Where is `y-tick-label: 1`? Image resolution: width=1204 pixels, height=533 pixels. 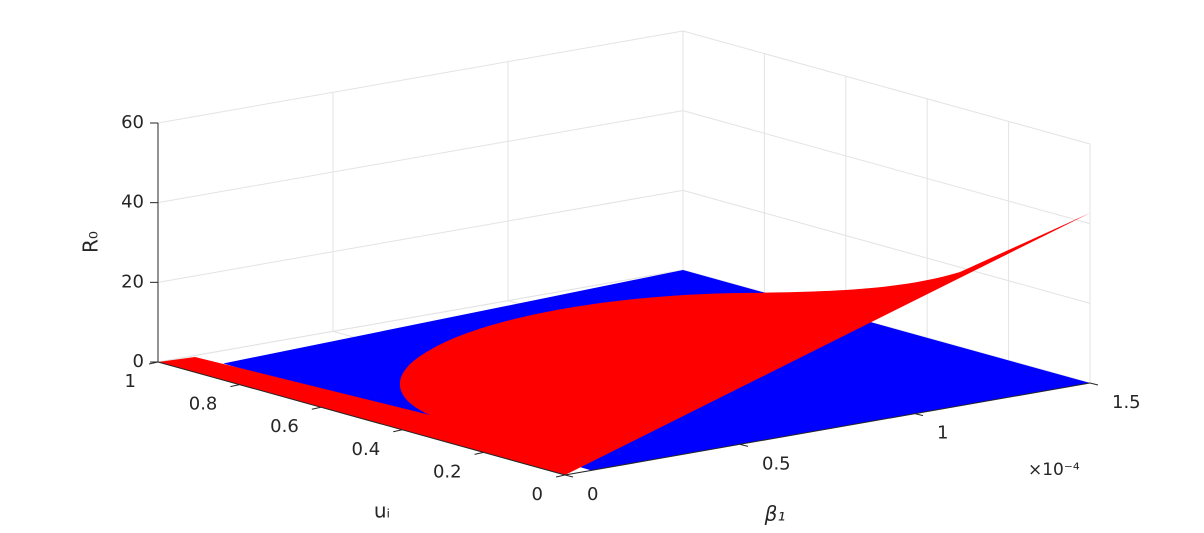
y-tick-label: 1 is located at coordinates (130, 381).